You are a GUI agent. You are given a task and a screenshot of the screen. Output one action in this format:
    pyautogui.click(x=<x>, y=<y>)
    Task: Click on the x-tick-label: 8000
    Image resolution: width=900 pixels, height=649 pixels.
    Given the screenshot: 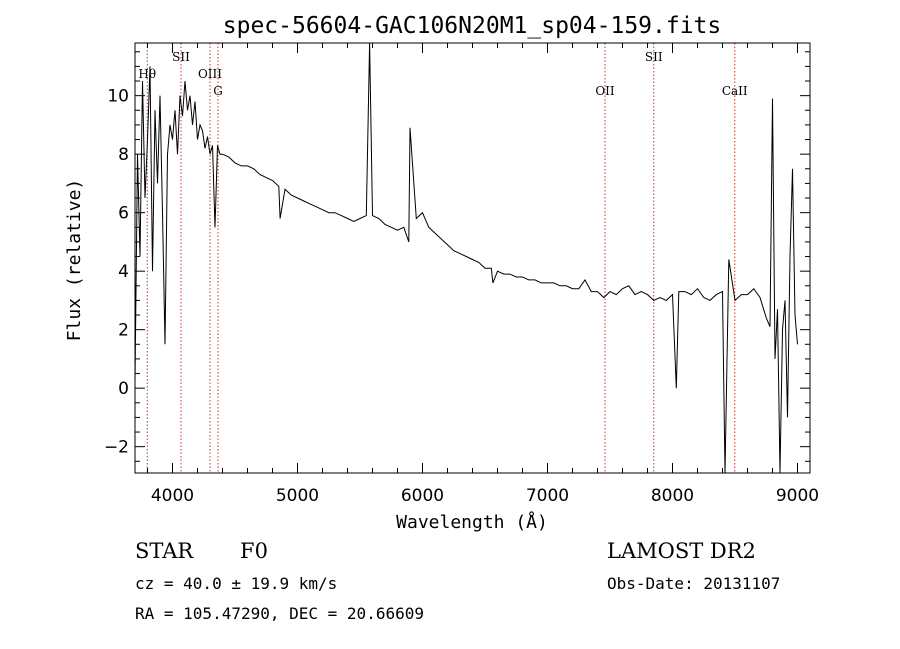 What is the action you would take?
    pyautogui.click(x=672, y=496)
    